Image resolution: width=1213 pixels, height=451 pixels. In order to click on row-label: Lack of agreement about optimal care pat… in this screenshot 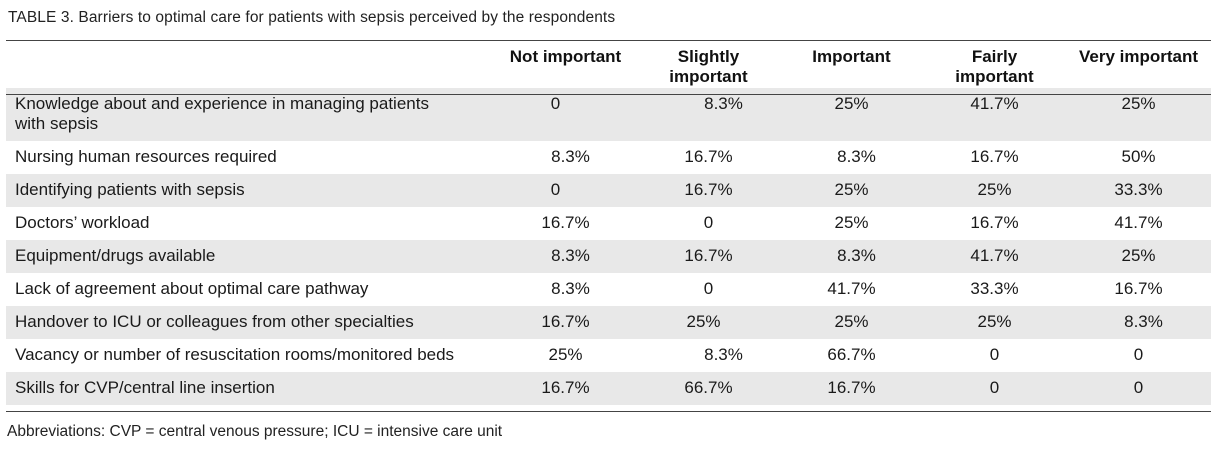, I will do `click(192, 288)`.